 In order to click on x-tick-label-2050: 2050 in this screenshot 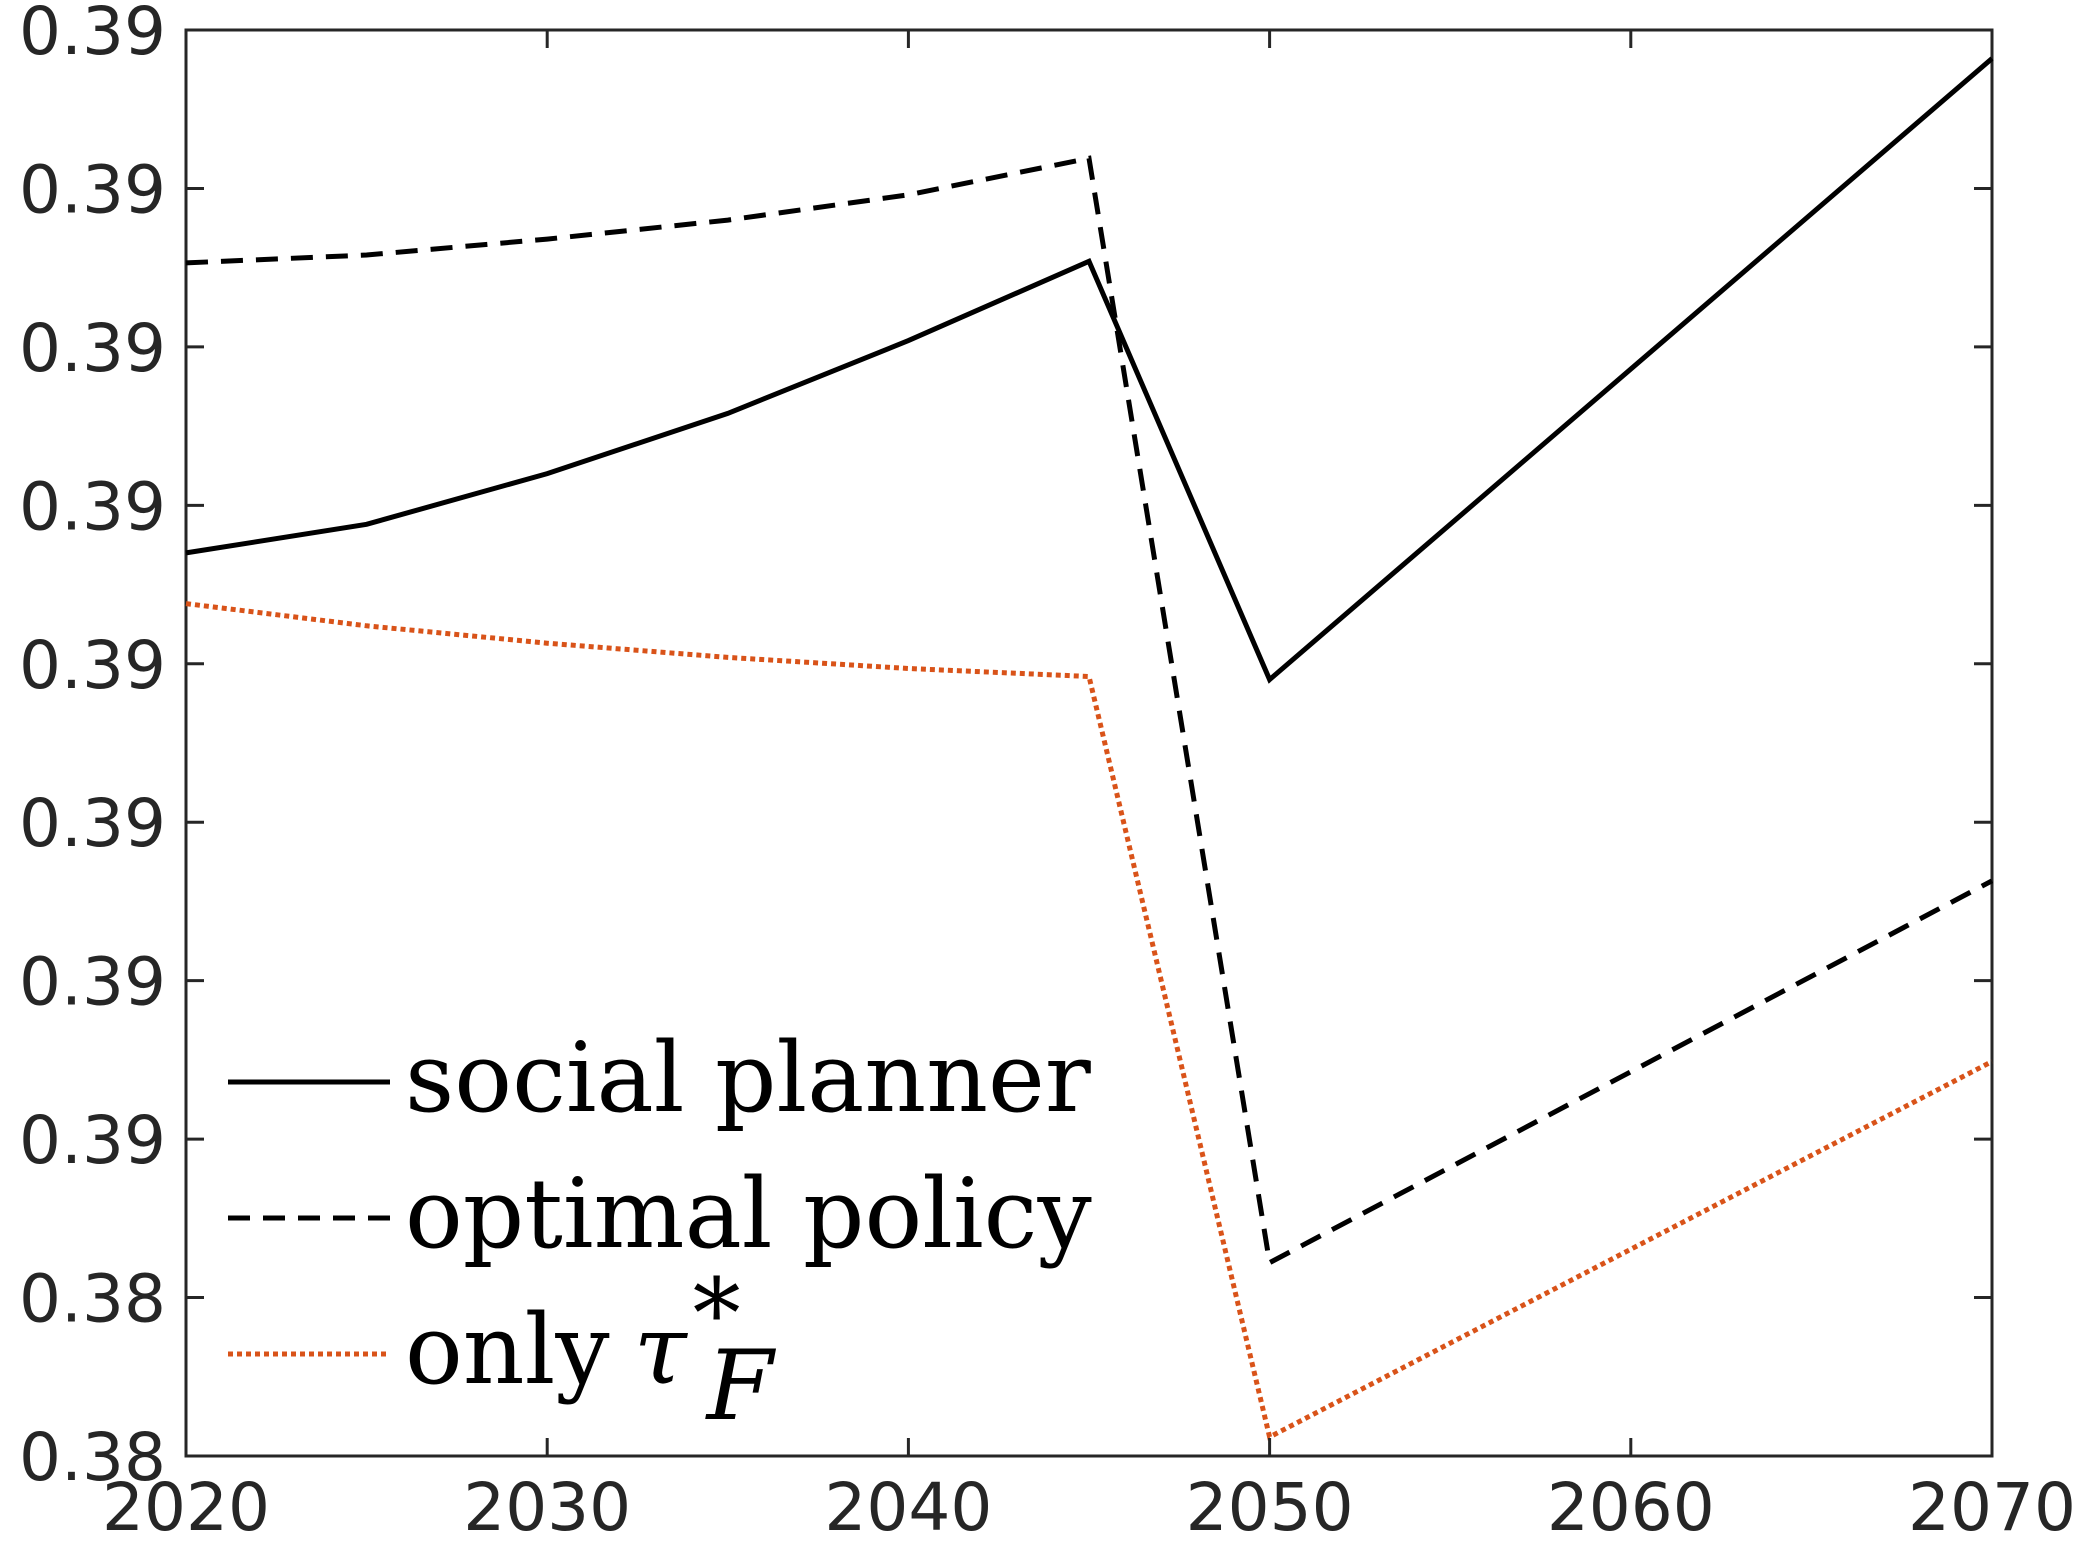, I will do `click(1270, 1507)`.